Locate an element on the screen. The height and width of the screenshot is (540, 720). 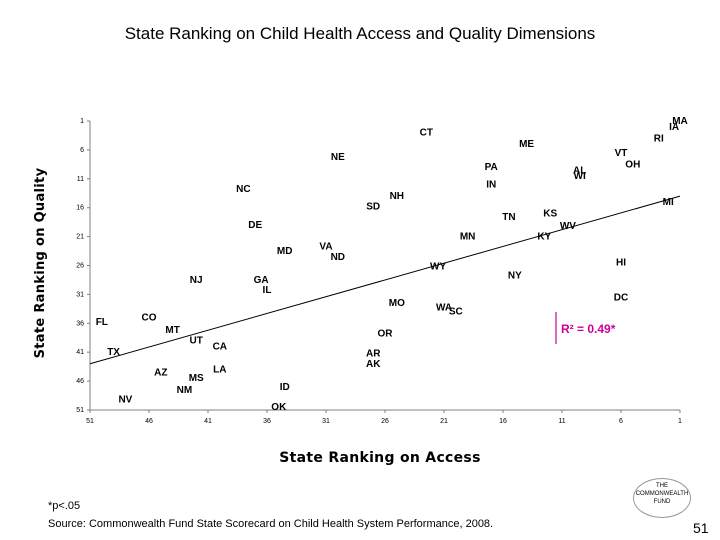
data-point-al: AL is located at coordinates (579, 171).